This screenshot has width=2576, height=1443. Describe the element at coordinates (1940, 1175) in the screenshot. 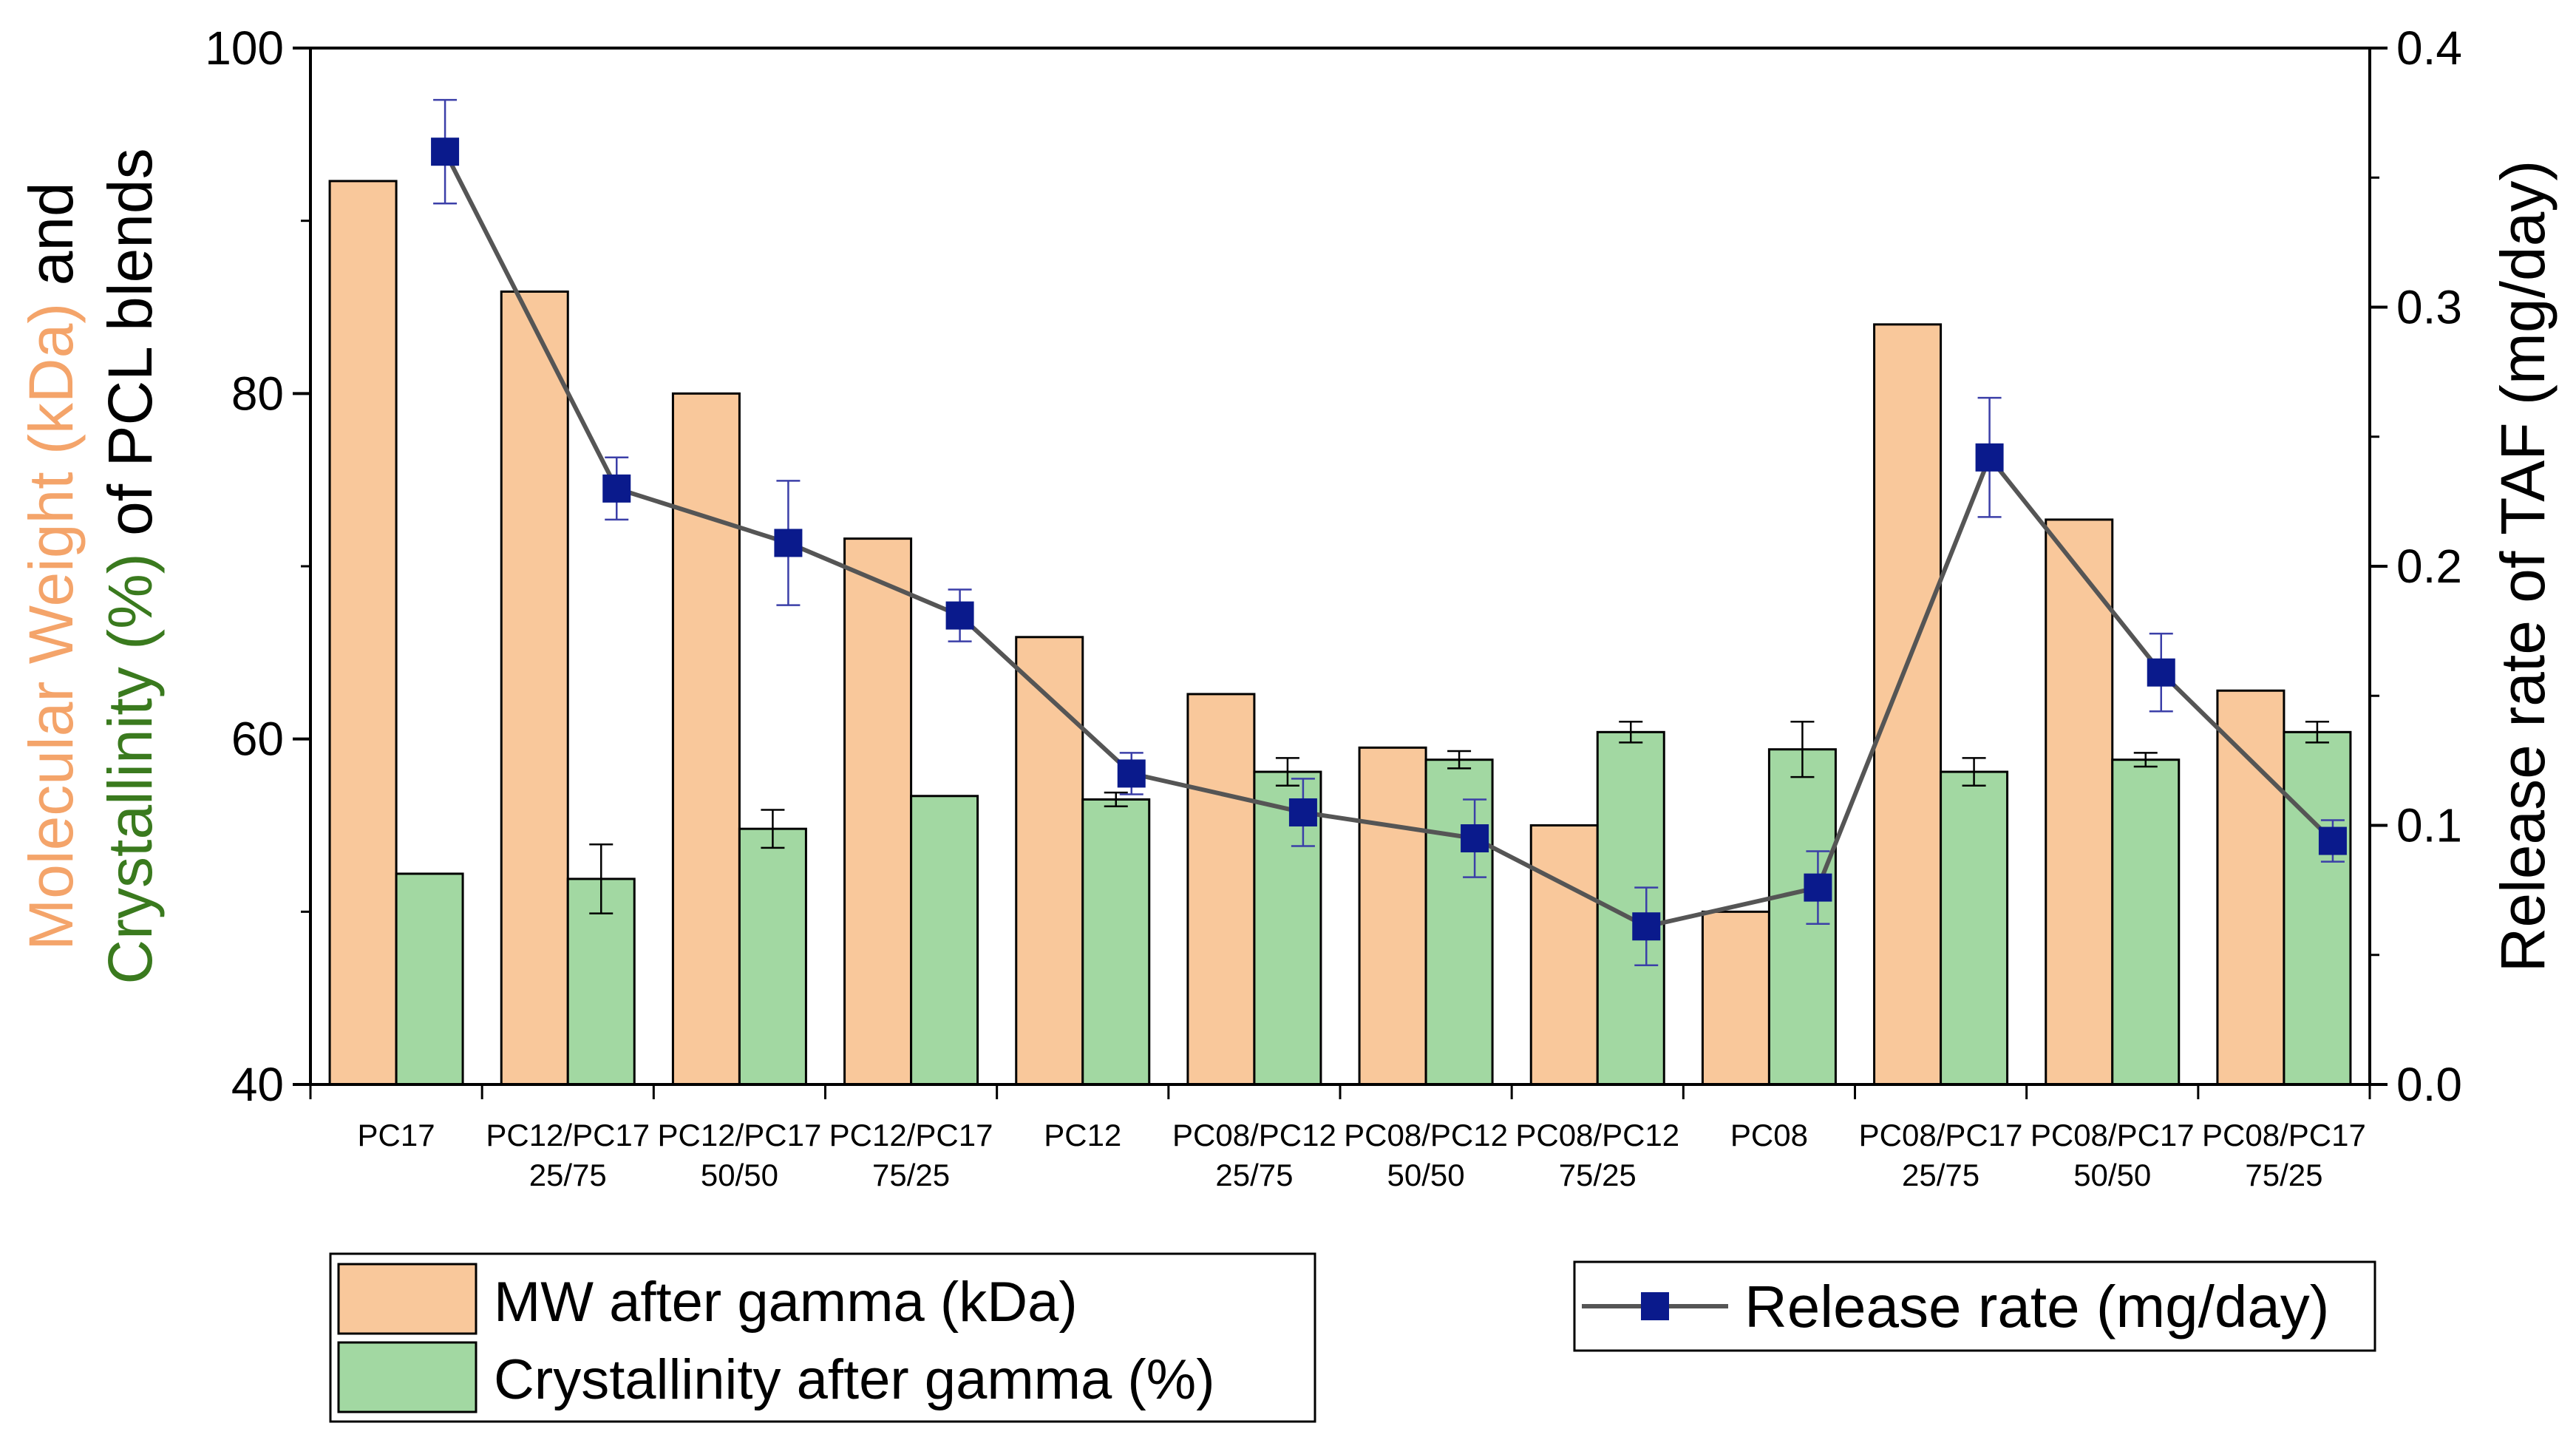

I see `x-tick-label-9-1: 25/75` at that location.